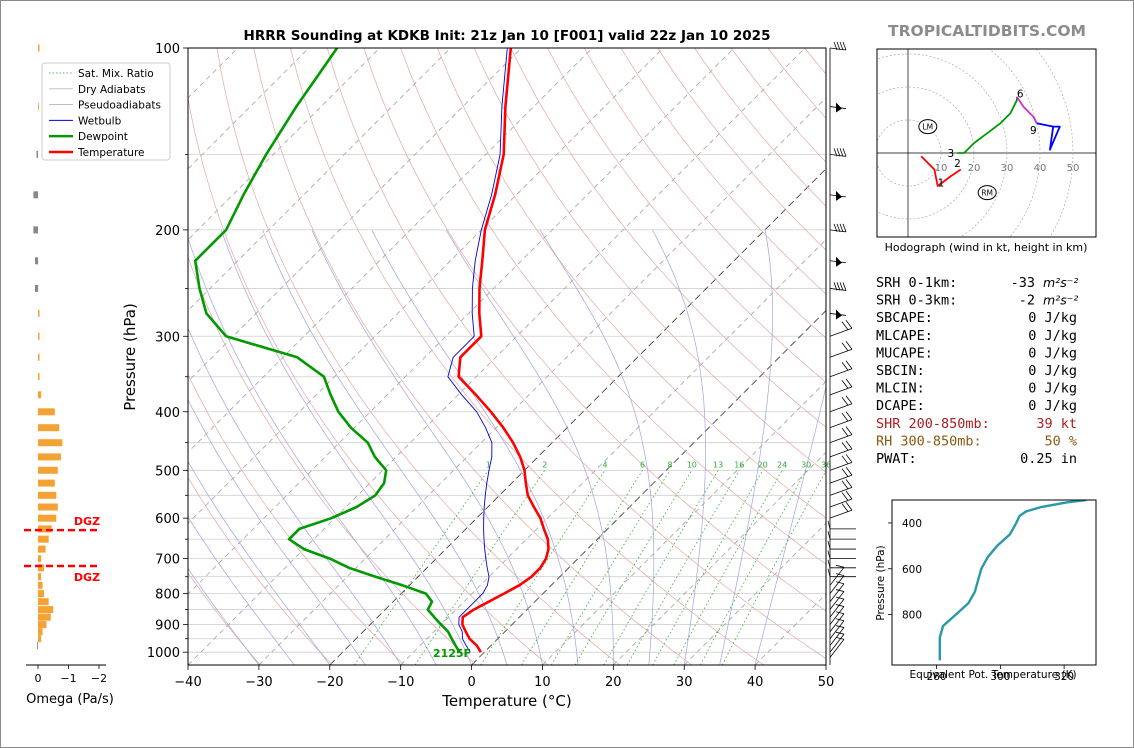 The width and height of the screenshot is (1134, 748). Describe the element at coordinates (38, 678) in the screenshot. I see `omega-tick-label: 0` at that location.